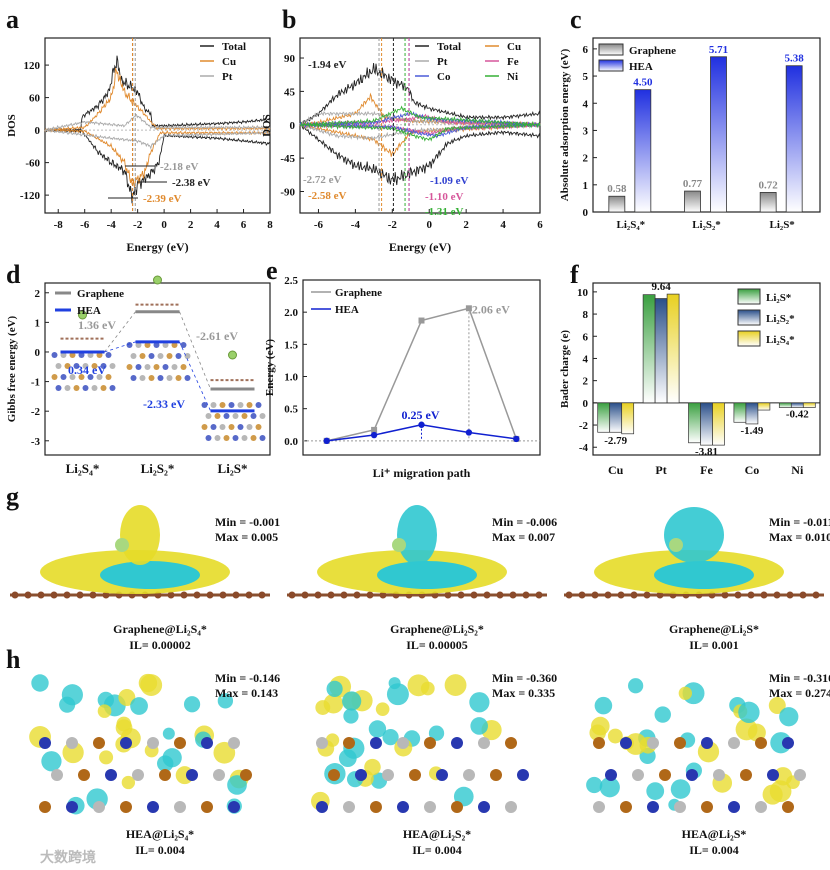  What do you see at coordinates (38, 323) in the screenshot?
I see `y-tick-label: 1` at bounding box center [38, 323].